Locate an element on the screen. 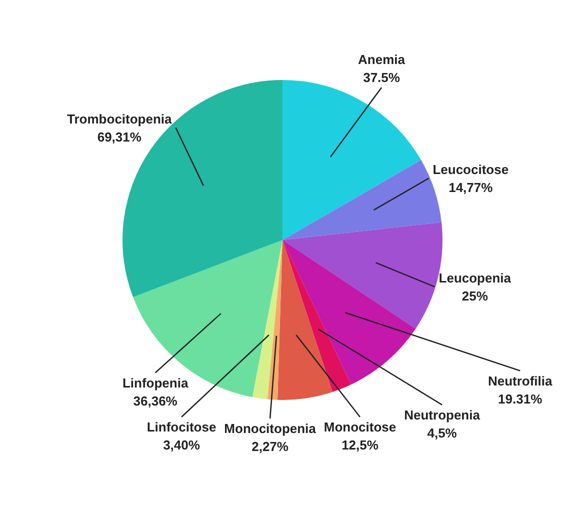  data-label: 4,5% is located at coordinates (442, 432).